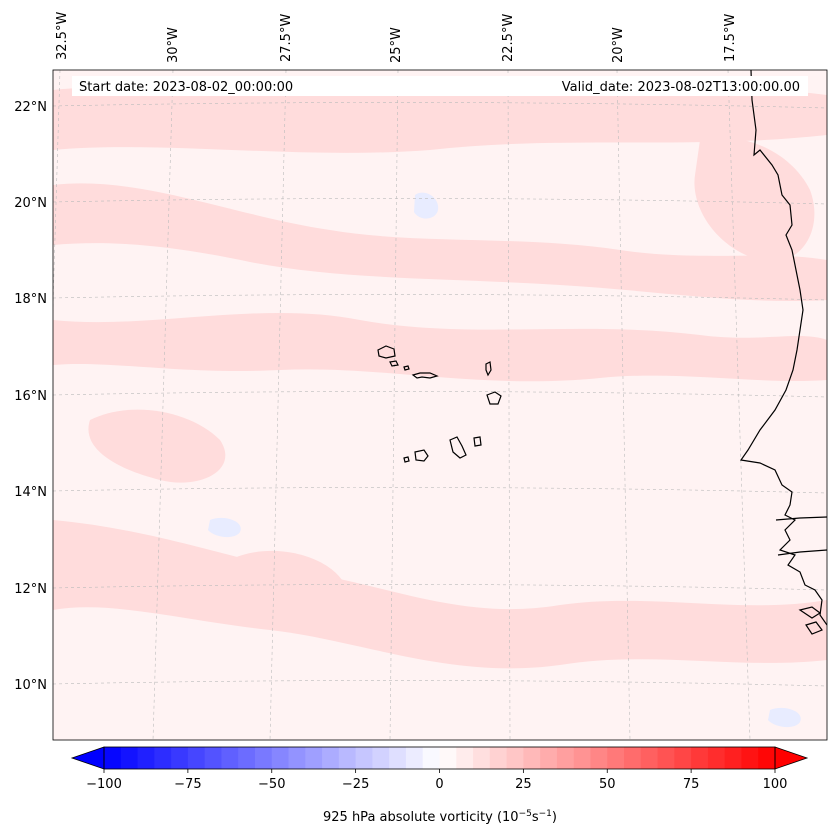 The width and height of the screenshot is (837, 839). I want to click on vorticity-cell-coast, so click(754, 199).